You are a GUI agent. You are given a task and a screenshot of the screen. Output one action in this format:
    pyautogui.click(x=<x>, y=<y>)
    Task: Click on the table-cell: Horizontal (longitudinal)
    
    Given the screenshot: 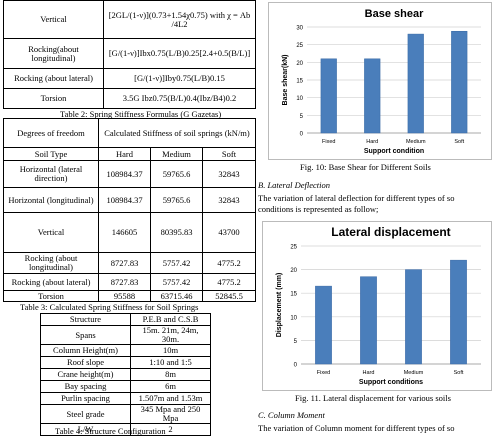 What is the action you would take?
    pyautogui.click(x=51, y=200)
    